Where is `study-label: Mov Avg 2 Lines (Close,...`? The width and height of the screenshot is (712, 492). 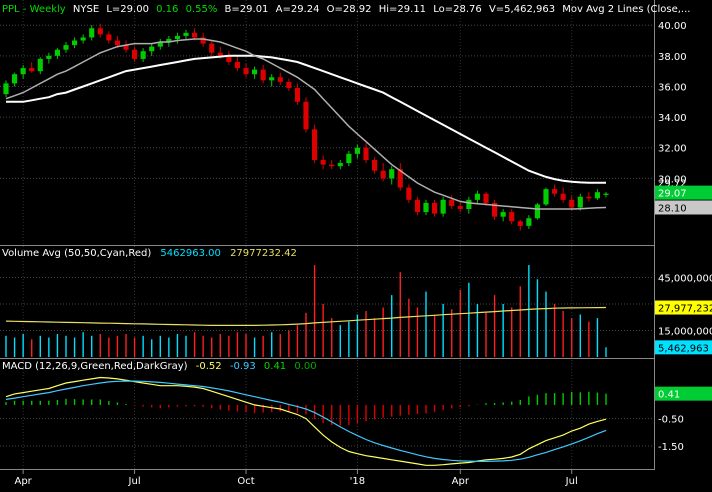 study-label: Mov Avg 2 Lines (Close,... is located at coordinates (626, 9).